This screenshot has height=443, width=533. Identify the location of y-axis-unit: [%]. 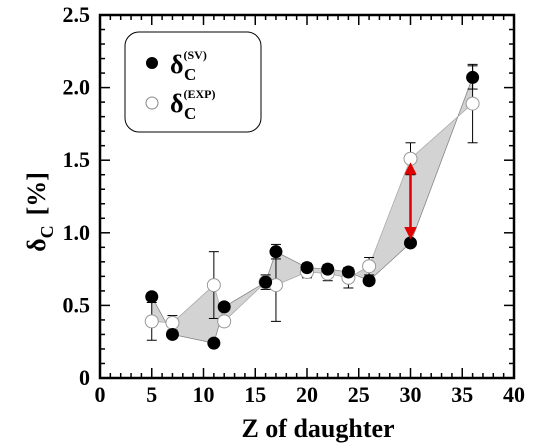
(36, 193).